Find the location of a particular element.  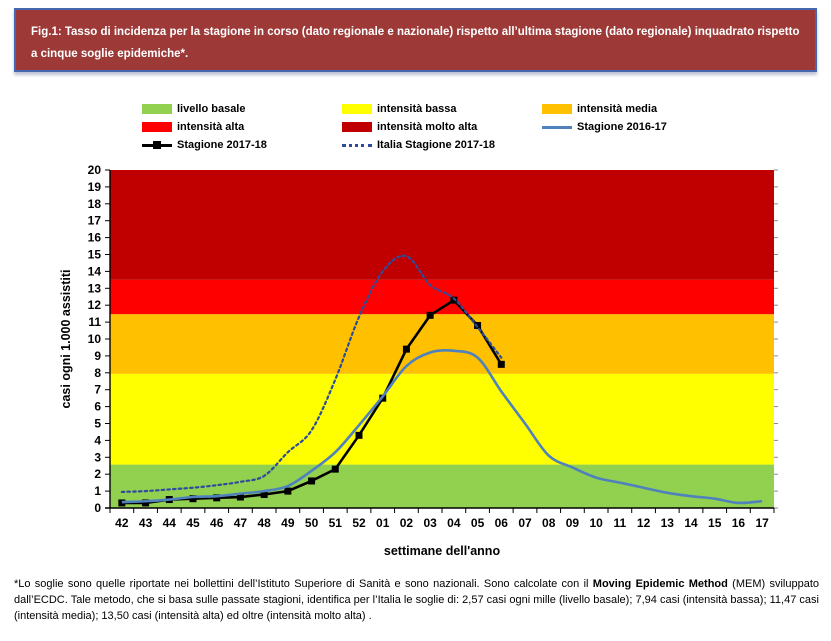

x-tick-label: 13 is located at coordinates (668, 523).